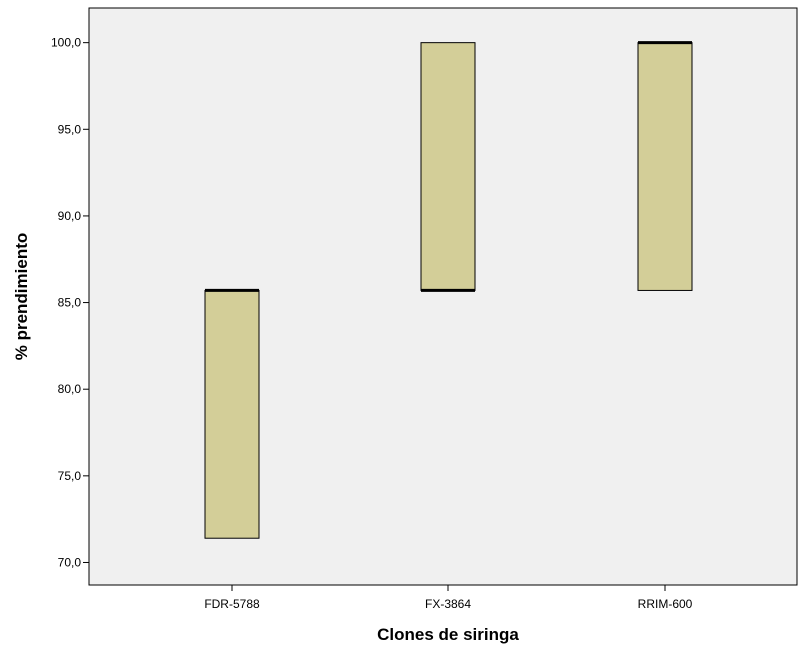 The height and width of the screenshot is (650, 798). What do you see at coordinates (448, 604) in the screenshot?
I see `x-tick-label: FX-3864` at bounding box center [448, 604].